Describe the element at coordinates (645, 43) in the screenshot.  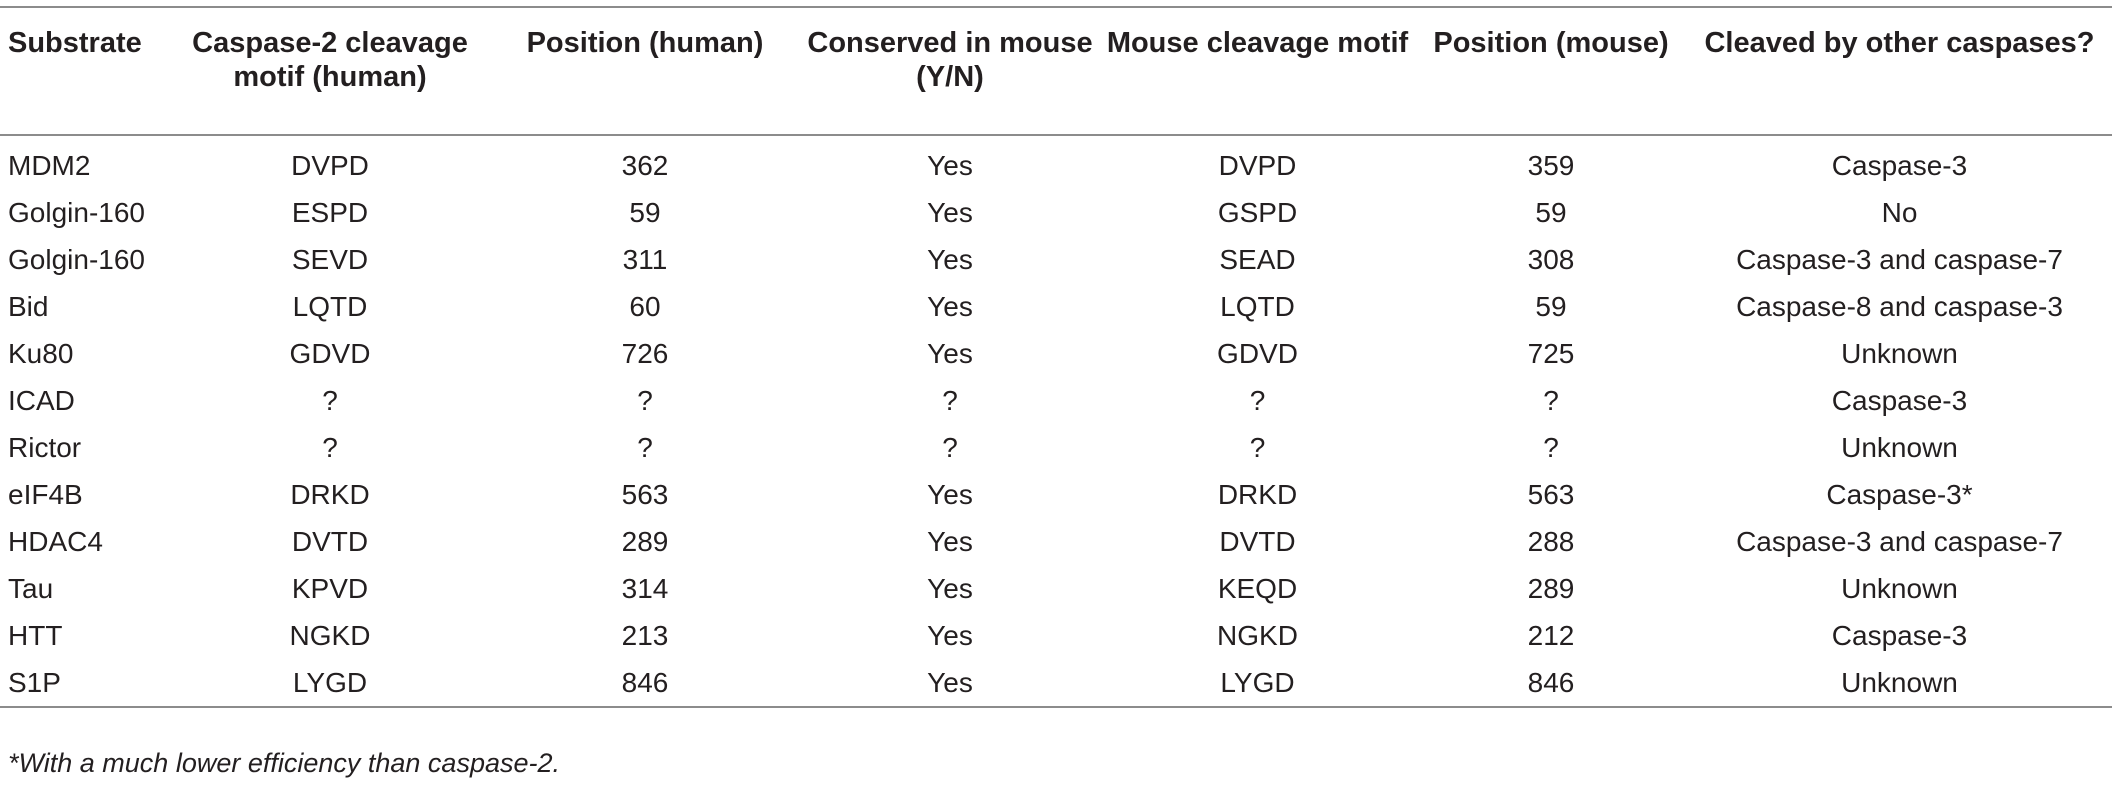
I see `column-header: Position (human)` at that location.